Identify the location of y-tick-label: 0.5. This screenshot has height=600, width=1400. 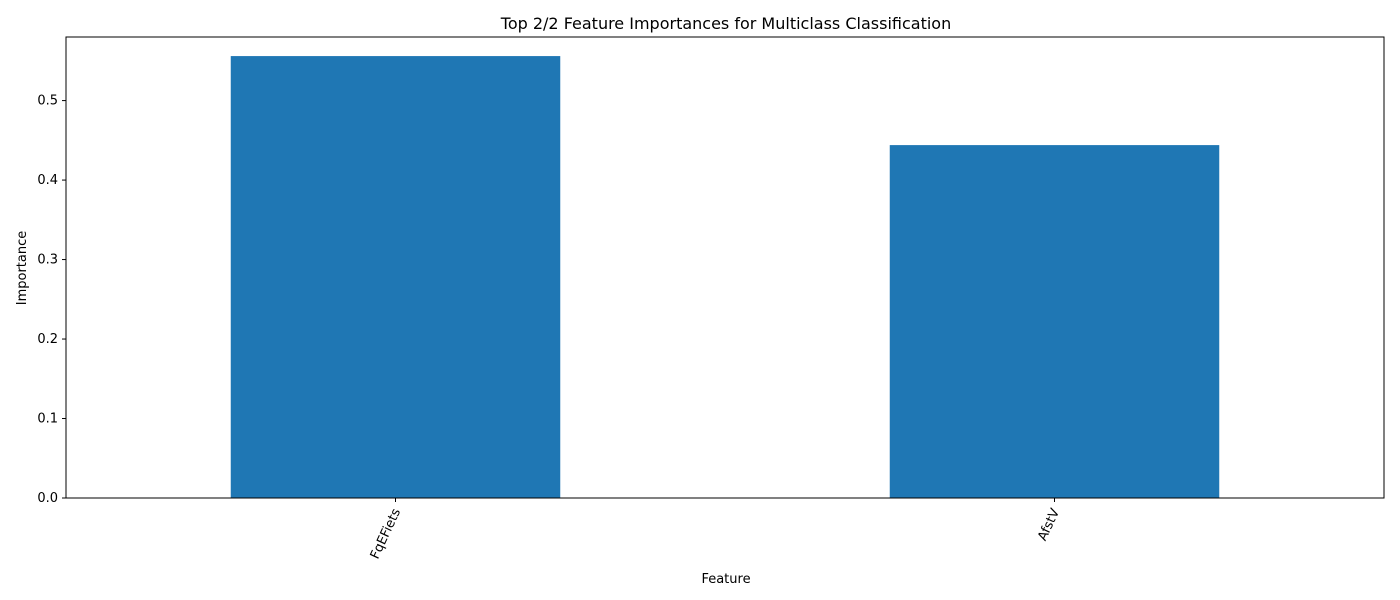
(47, 101).